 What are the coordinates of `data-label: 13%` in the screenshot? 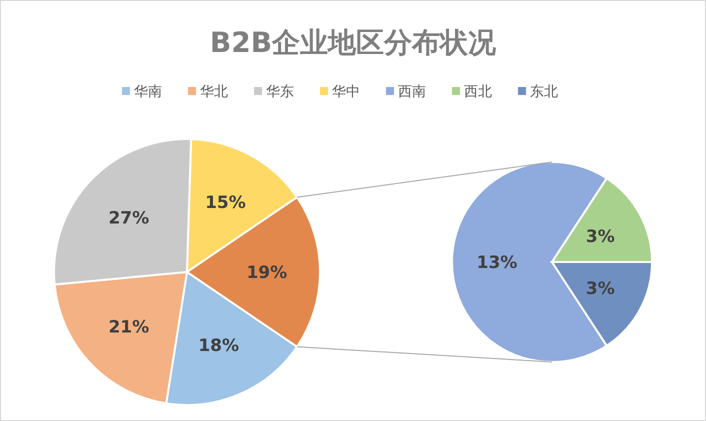 It's located at (497, 263).